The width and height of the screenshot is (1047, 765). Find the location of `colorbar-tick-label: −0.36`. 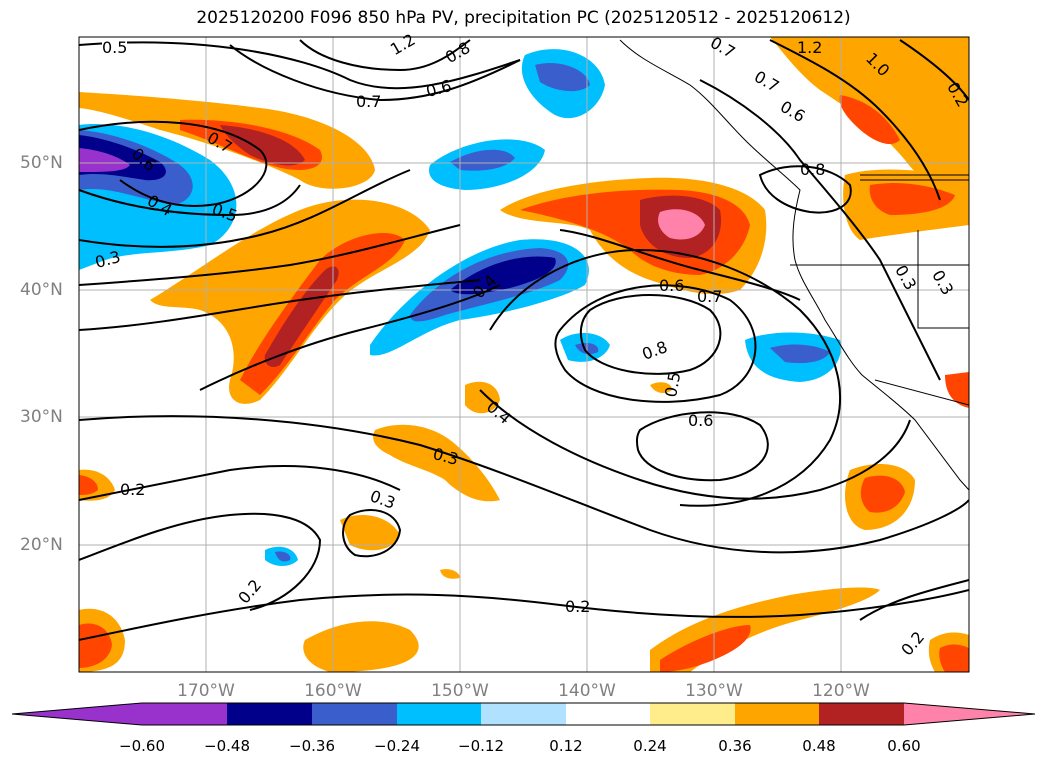

colorbar-tick-label: −0.36 is located at coordinates (312, 746).